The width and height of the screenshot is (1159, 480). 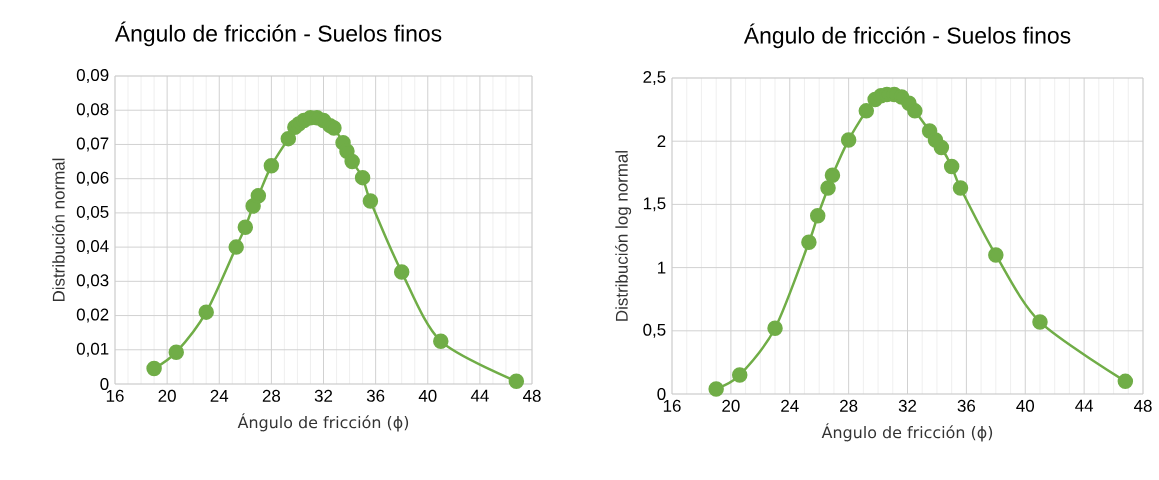 What do you see at coordinates (654, 78) in the screenshot?
I see `y-tick-label: 2,5` at bounding box center [654, 78].